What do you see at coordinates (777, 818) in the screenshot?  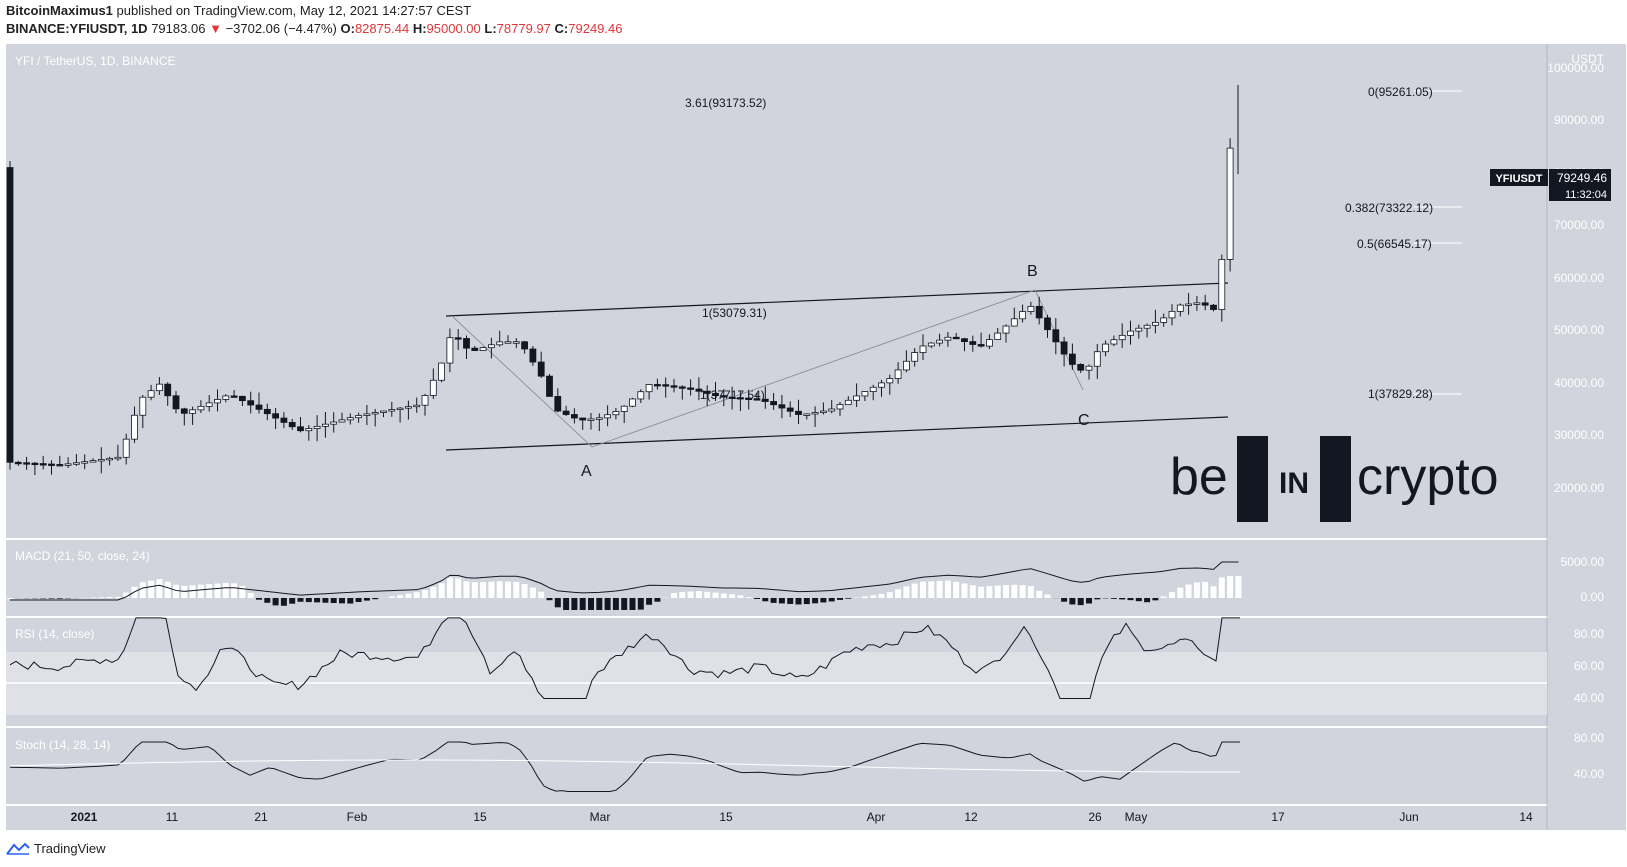 I see `time-axis` at bounding box center [777, 818].